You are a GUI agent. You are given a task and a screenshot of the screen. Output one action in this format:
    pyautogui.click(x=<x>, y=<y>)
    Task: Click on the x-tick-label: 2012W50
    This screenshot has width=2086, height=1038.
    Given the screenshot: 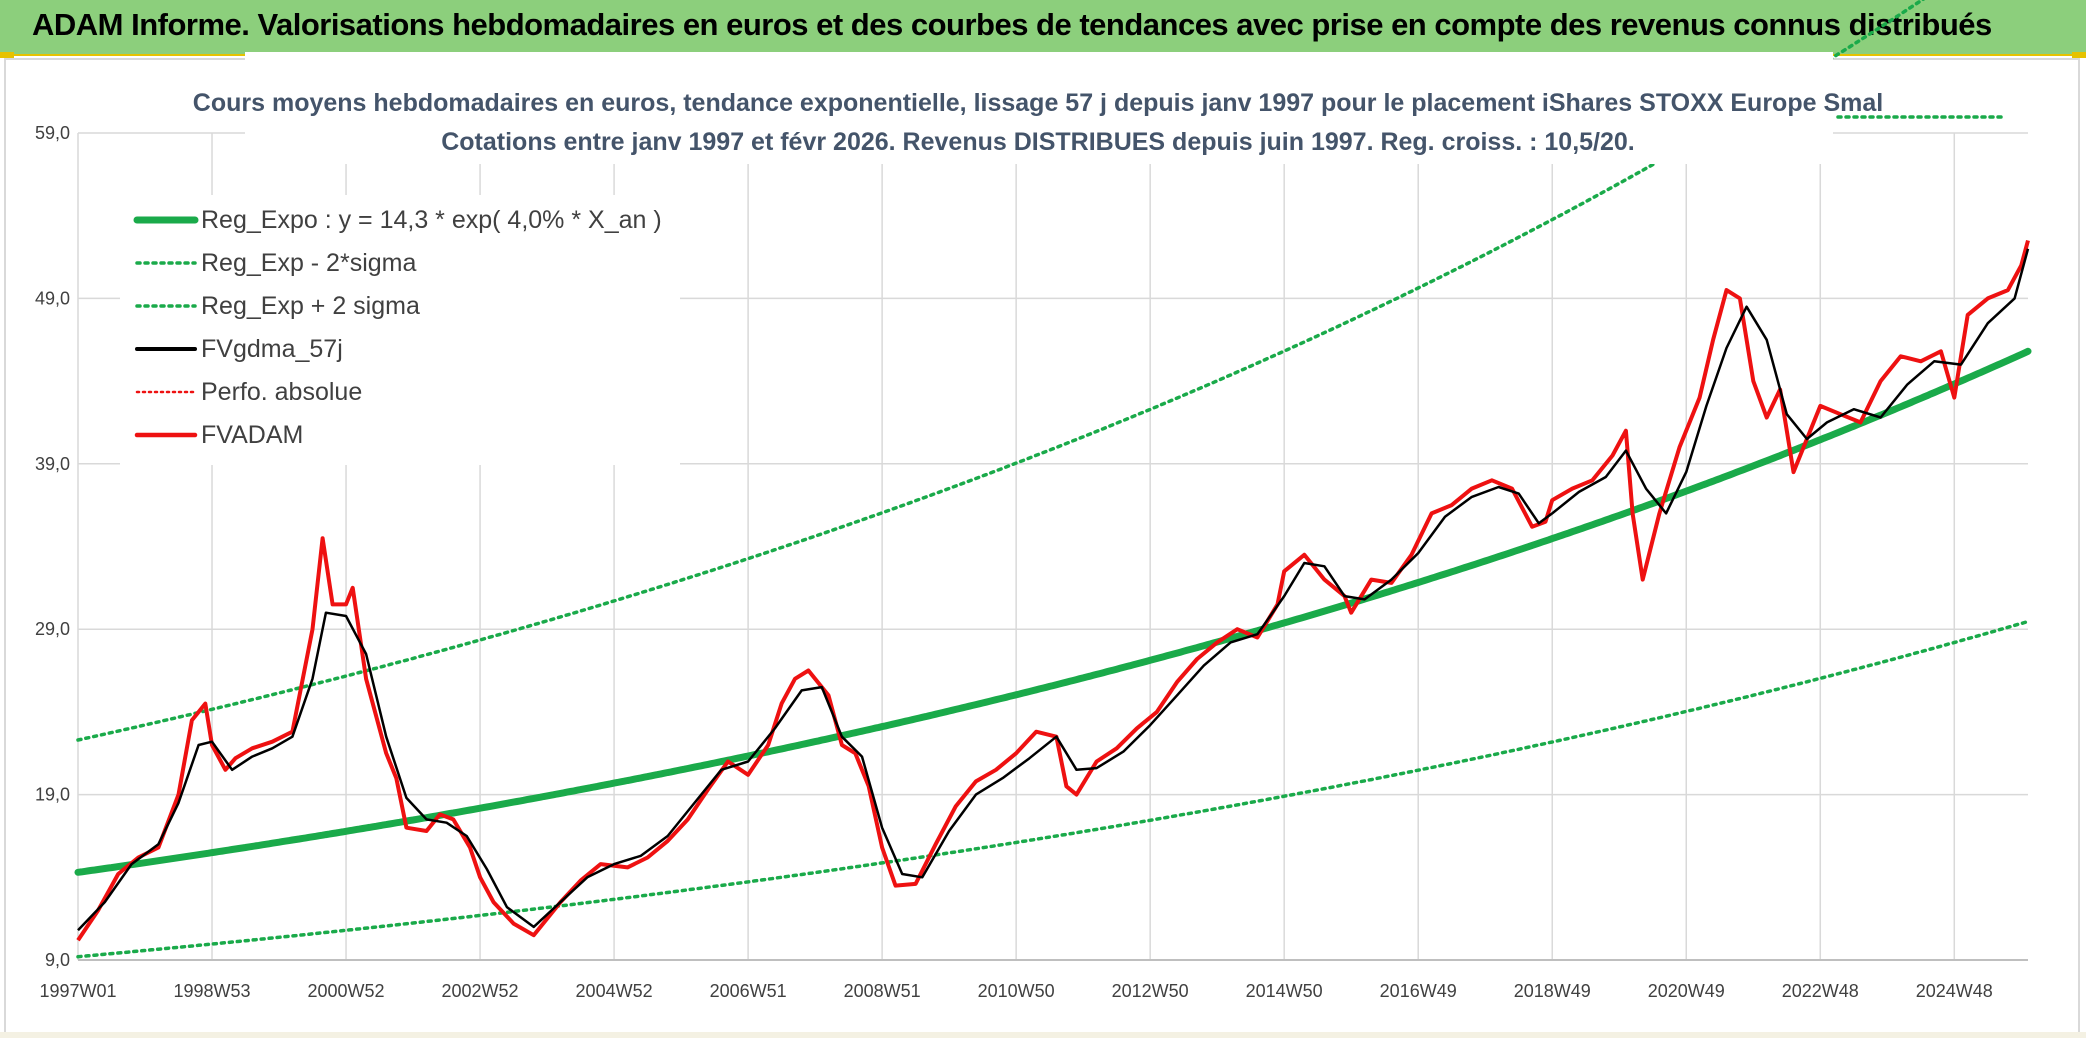 What is the action you would take?
    pyautogui.click(x=1150, y=991)
    